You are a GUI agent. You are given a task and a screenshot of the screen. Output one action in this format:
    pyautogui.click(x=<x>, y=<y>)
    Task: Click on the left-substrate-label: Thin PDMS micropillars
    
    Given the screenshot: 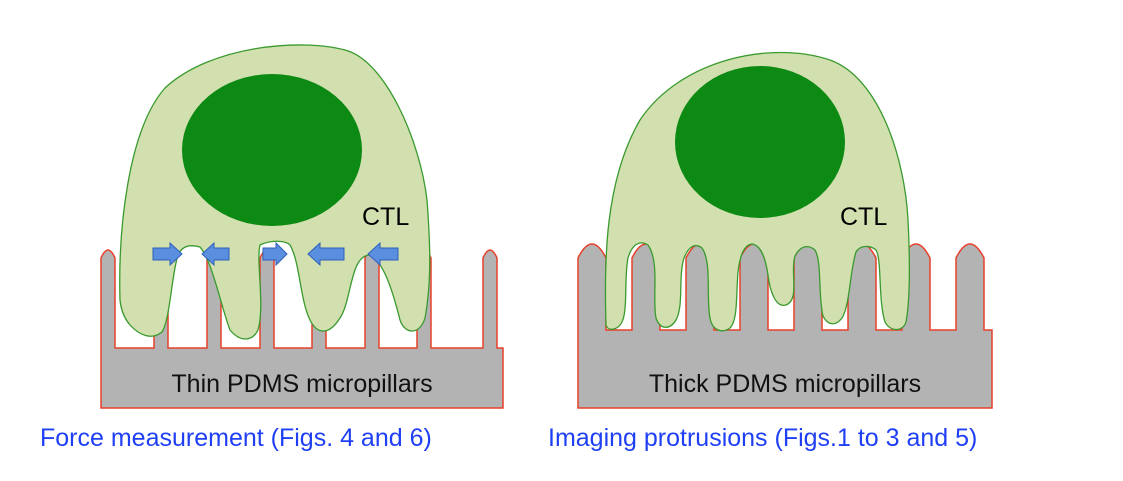 What is the action you would take?
    pyautogui.click(x=301, y=384)
    